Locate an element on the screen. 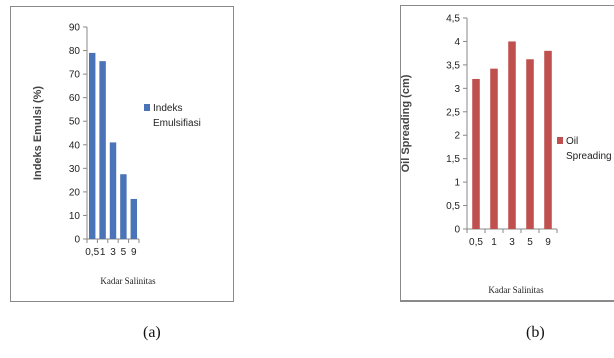 The width and height of the screenshot is (614, 358). y-tick-label: 1 is located at coordinates (457, 183).